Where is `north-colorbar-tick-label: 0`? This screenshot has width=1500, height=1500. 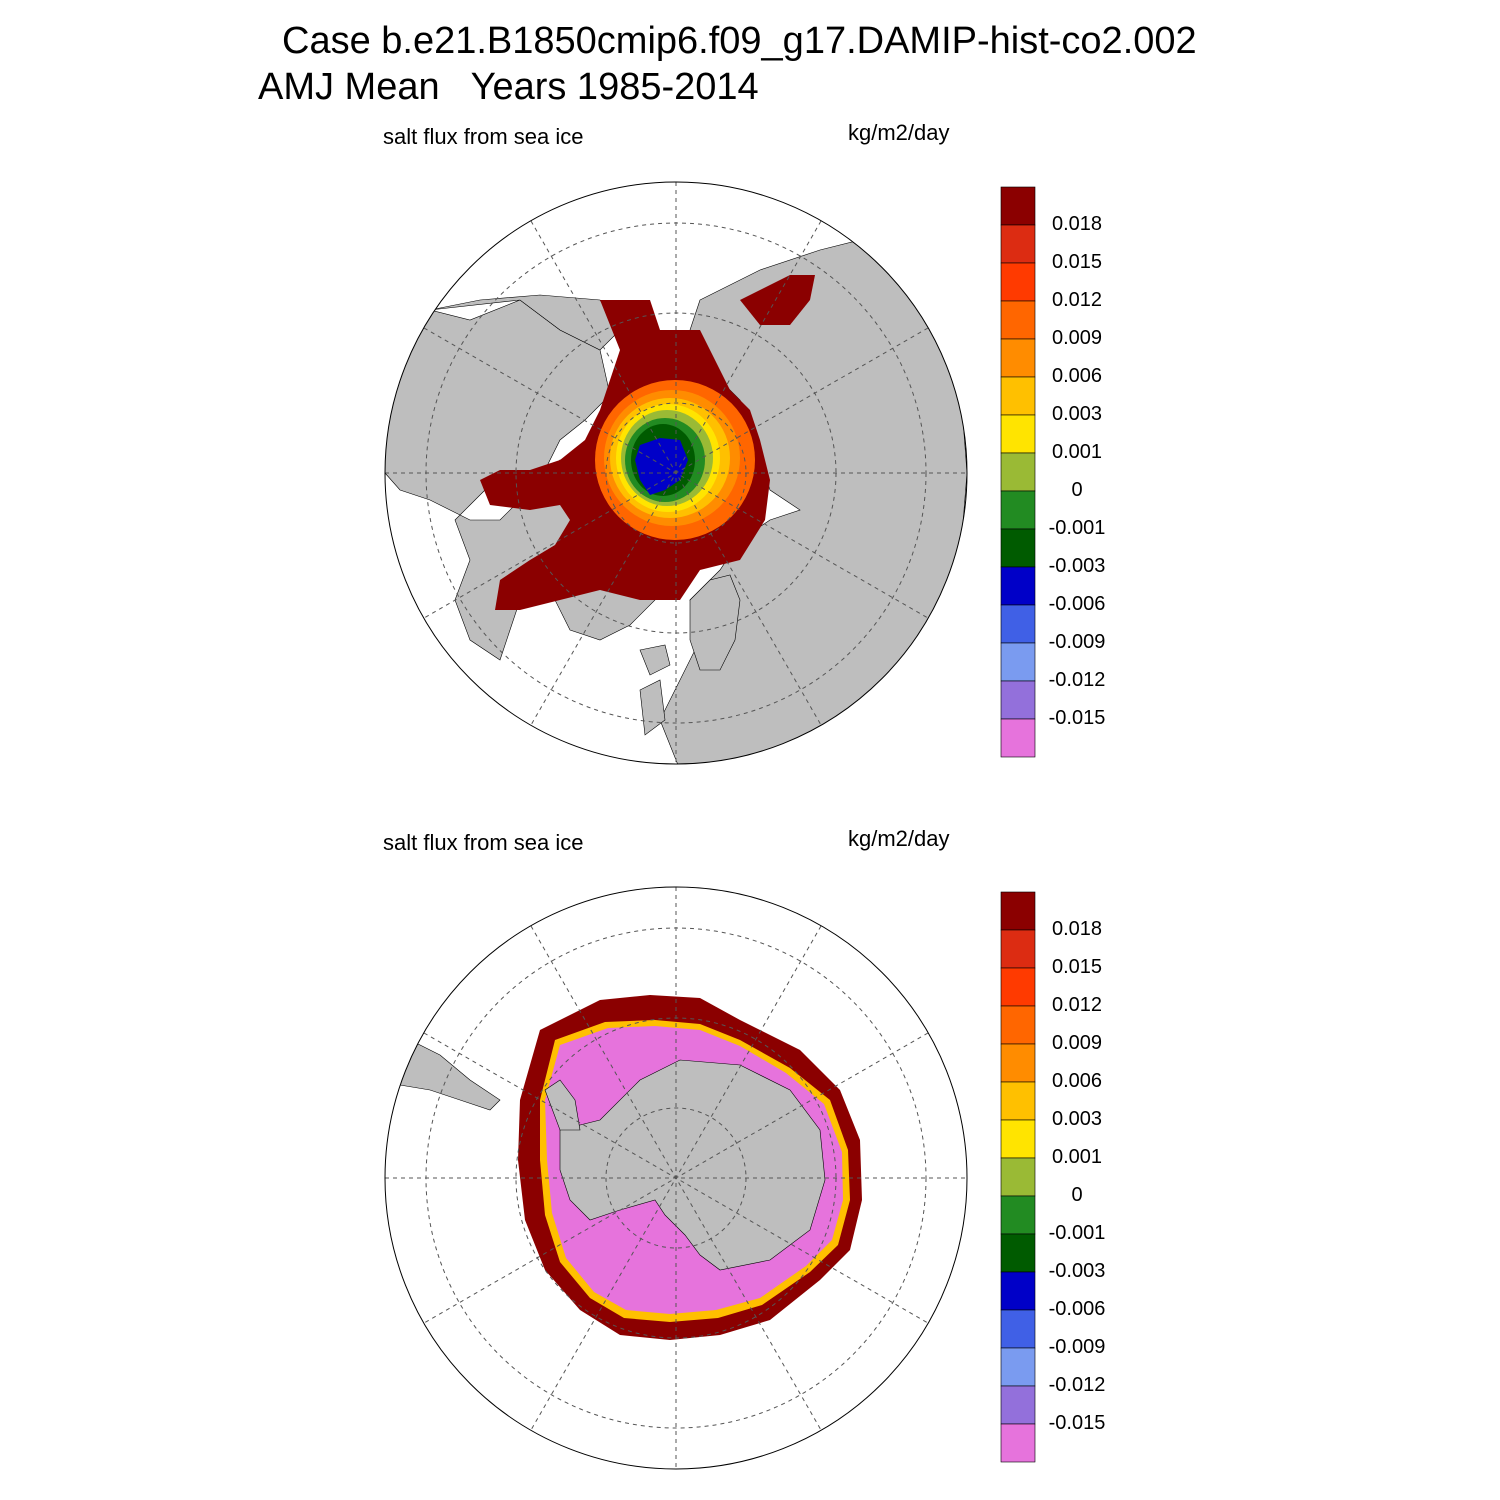
north-colorbar-tick-label: 0 is located at coordinates (1077, 490).